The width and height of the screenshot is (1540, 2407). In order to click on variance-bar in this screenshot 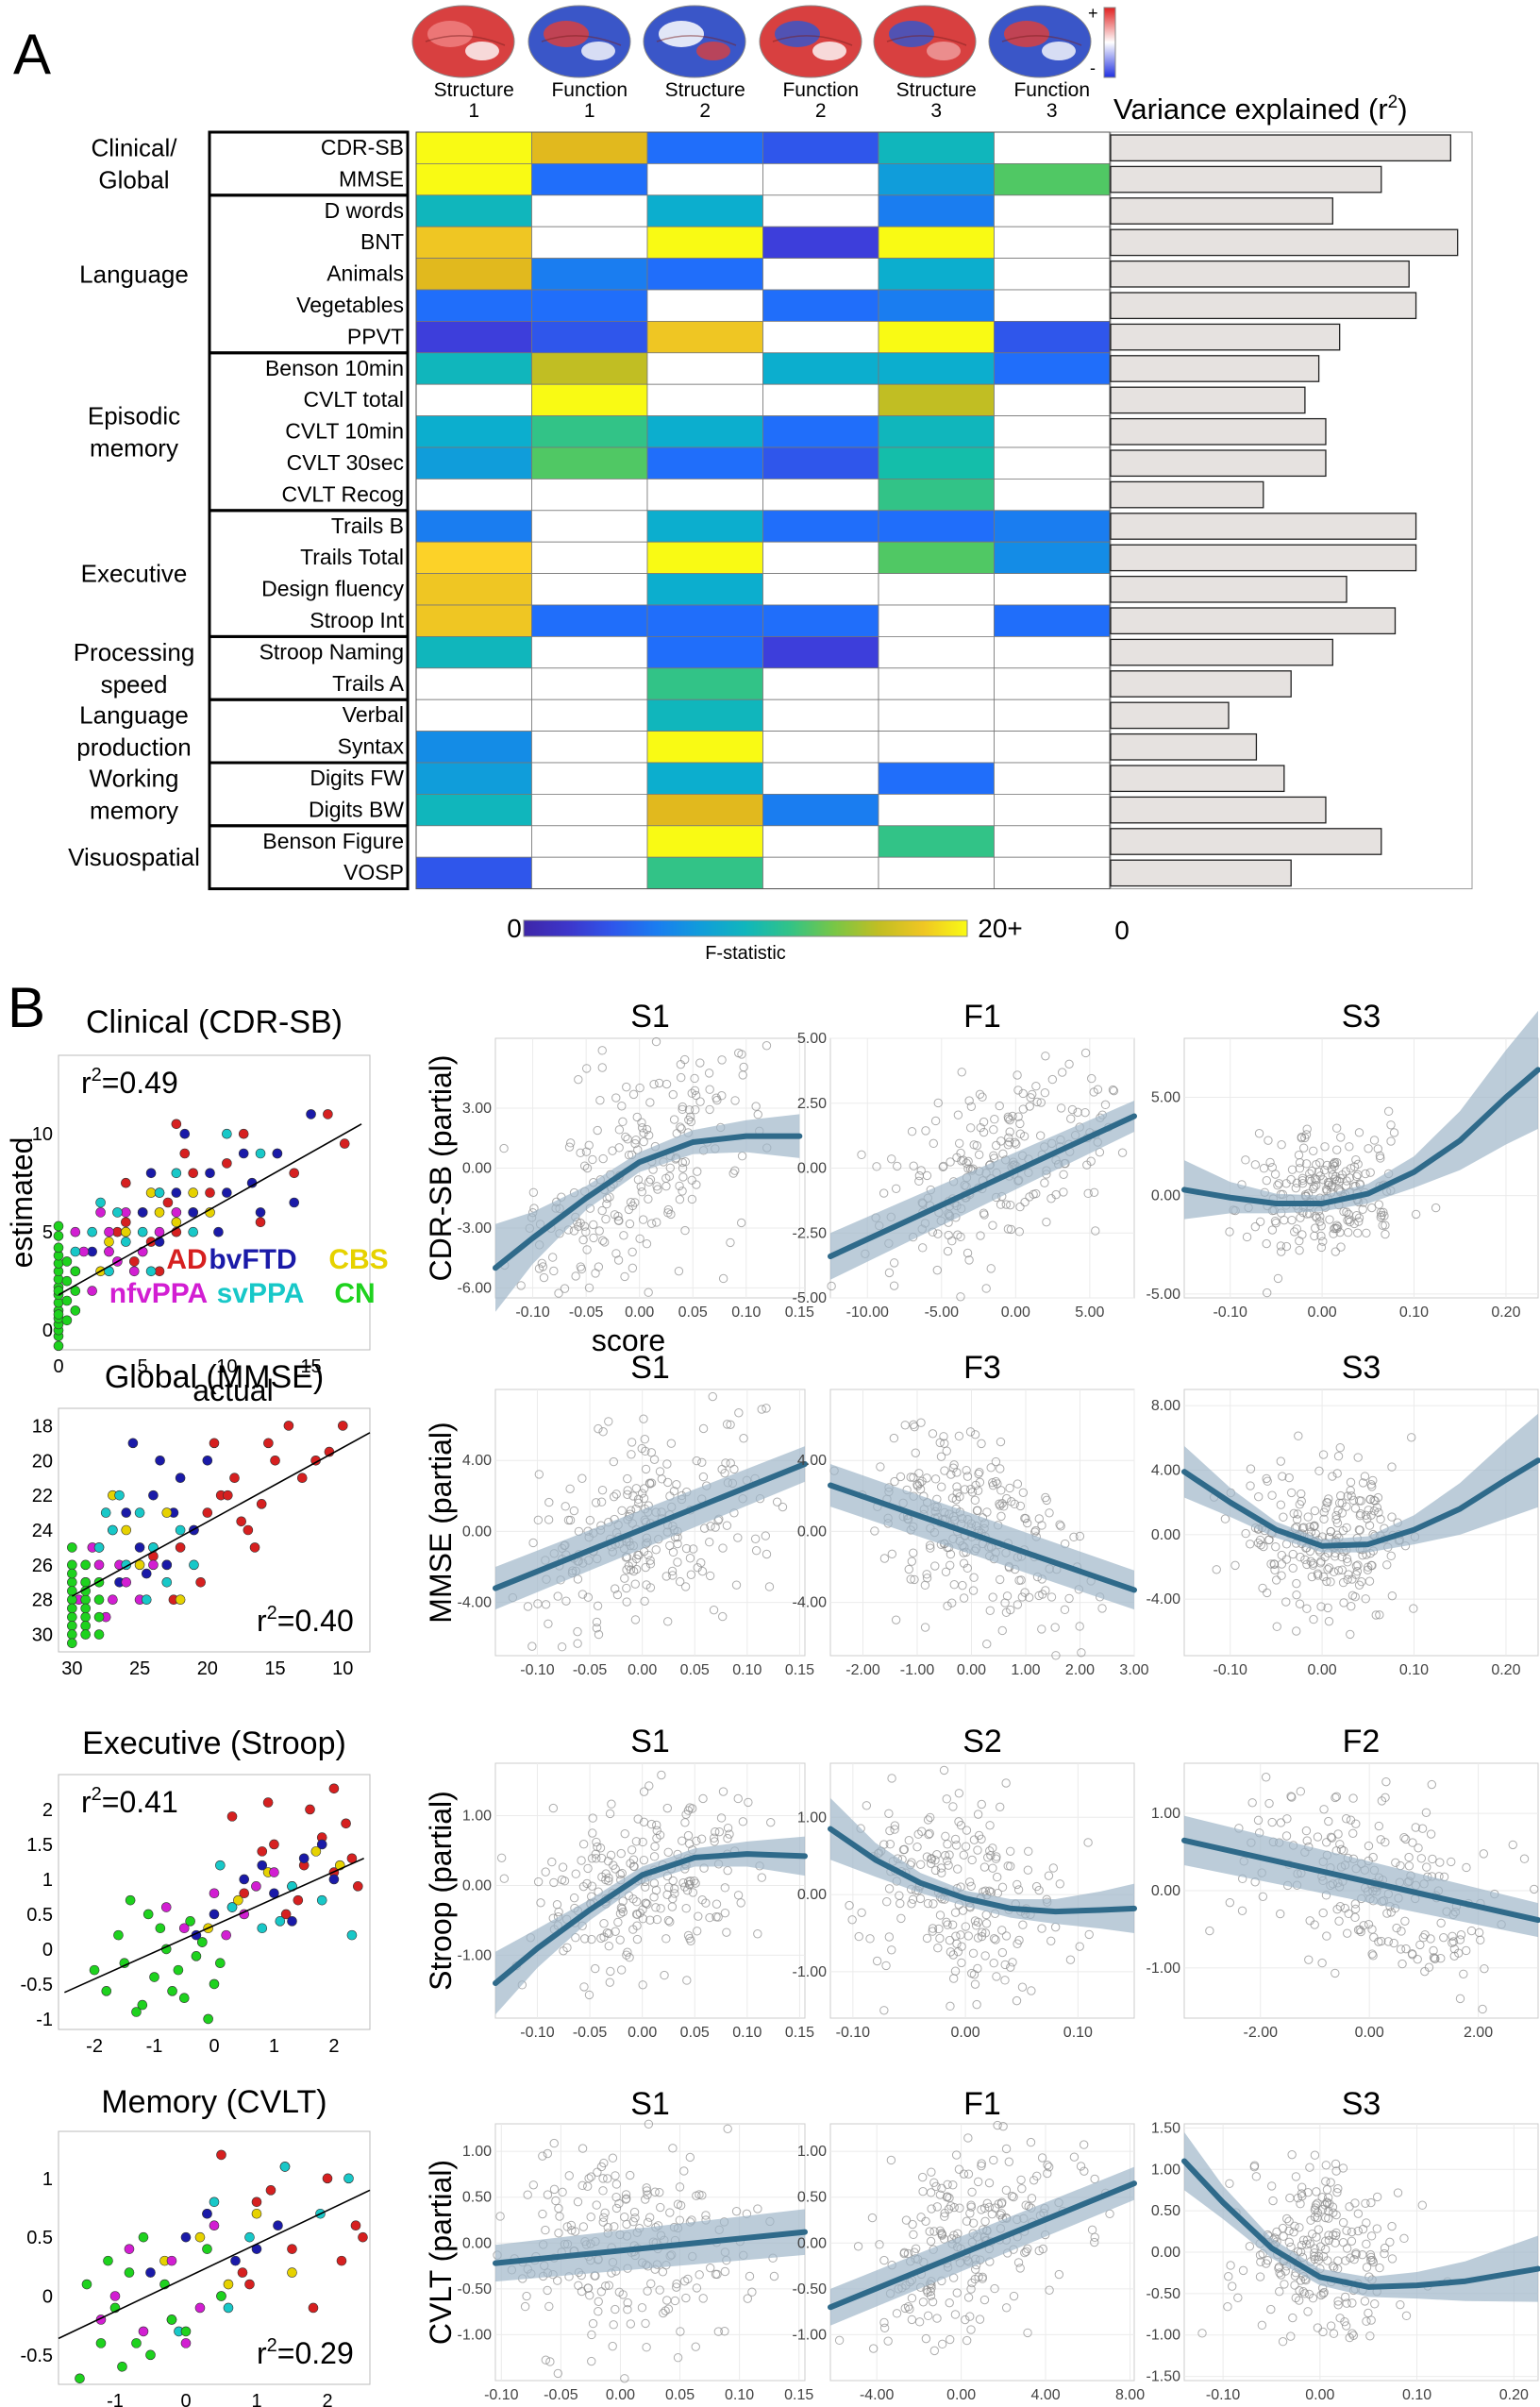, I will do `click(1201, 873)`.